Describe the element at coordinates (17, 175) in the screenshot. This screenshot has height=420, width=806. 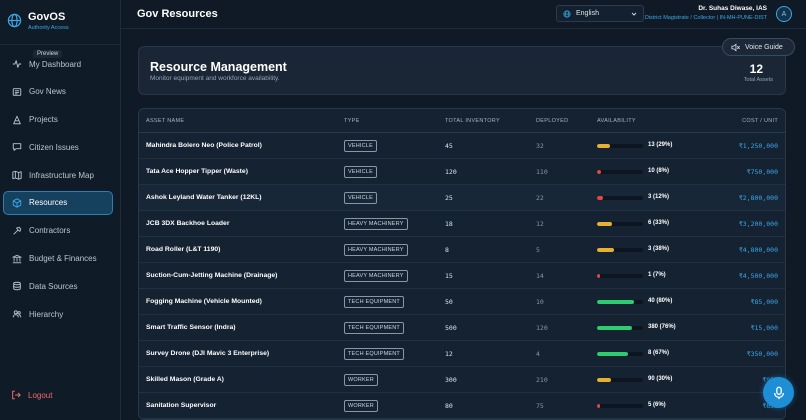
I see `map-icon` at that location.